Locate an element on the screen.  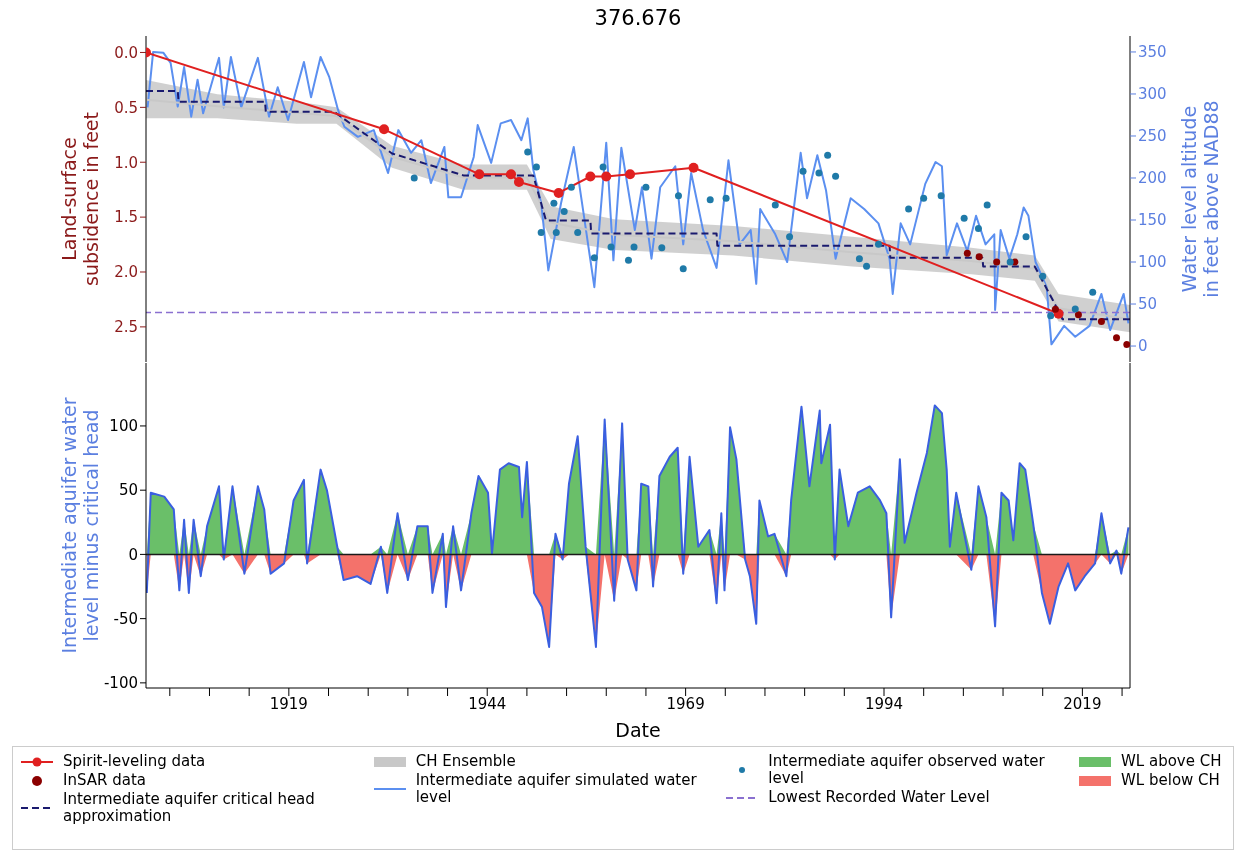
y2-tick-label: 350 is located at coordinates (1152, 52).